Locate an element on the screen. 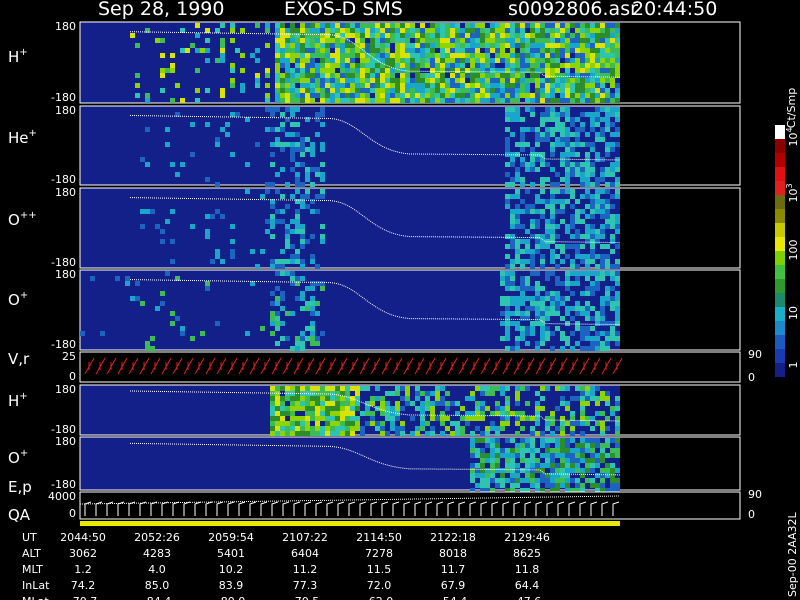  pitch-angle-curve is located at coordinates (375, 459).